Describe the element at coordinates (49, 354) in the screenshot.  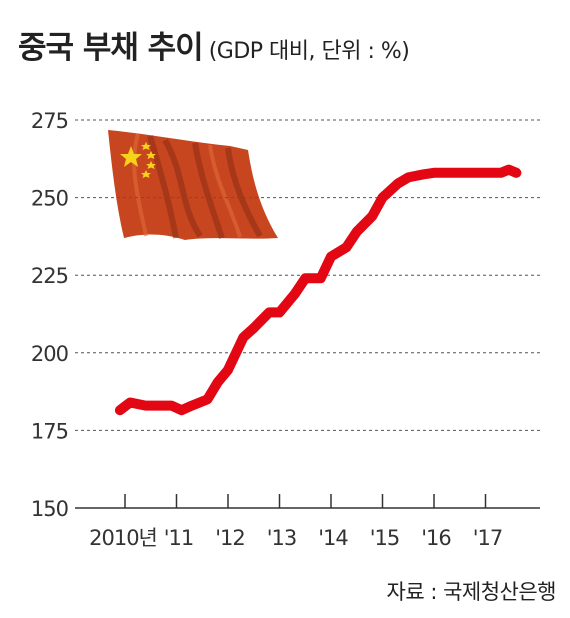
I see `y-tick-label-200: 200` at that location.